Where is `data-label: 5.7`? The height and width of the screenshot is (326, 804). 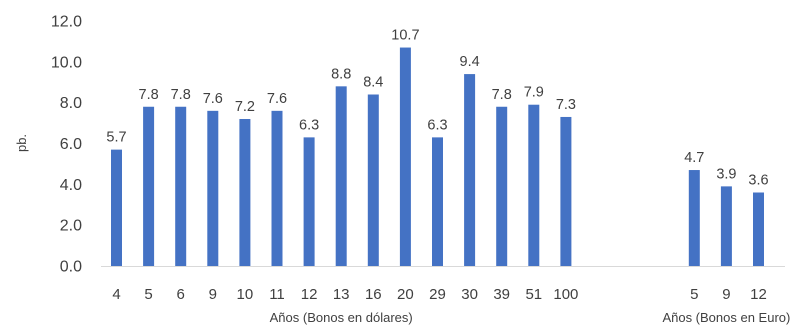
data-label: 5.7 is located at coordinates (116, 138).